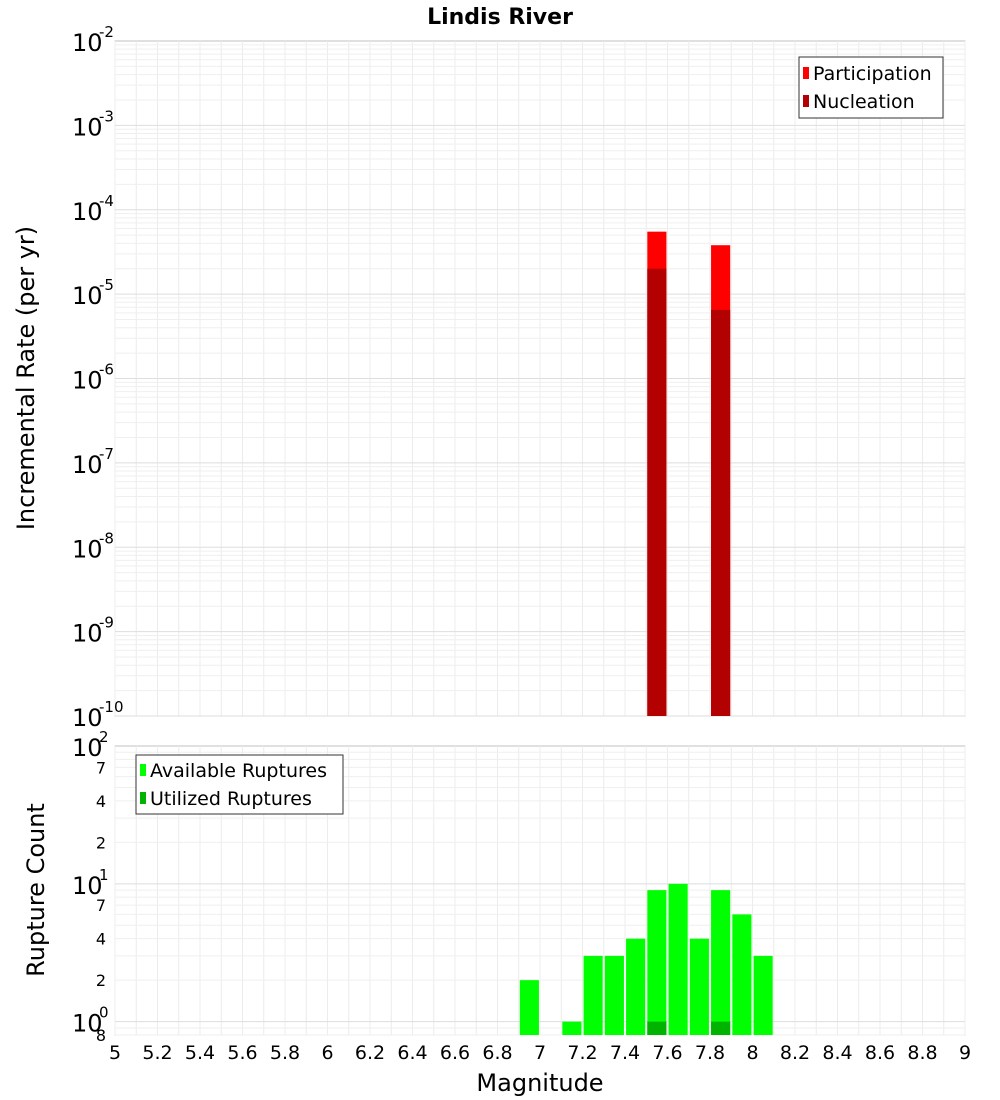 This screenshot has height=1100, width=1000. I want to click on x-tick-label: 5.2, so click(157, 1053).